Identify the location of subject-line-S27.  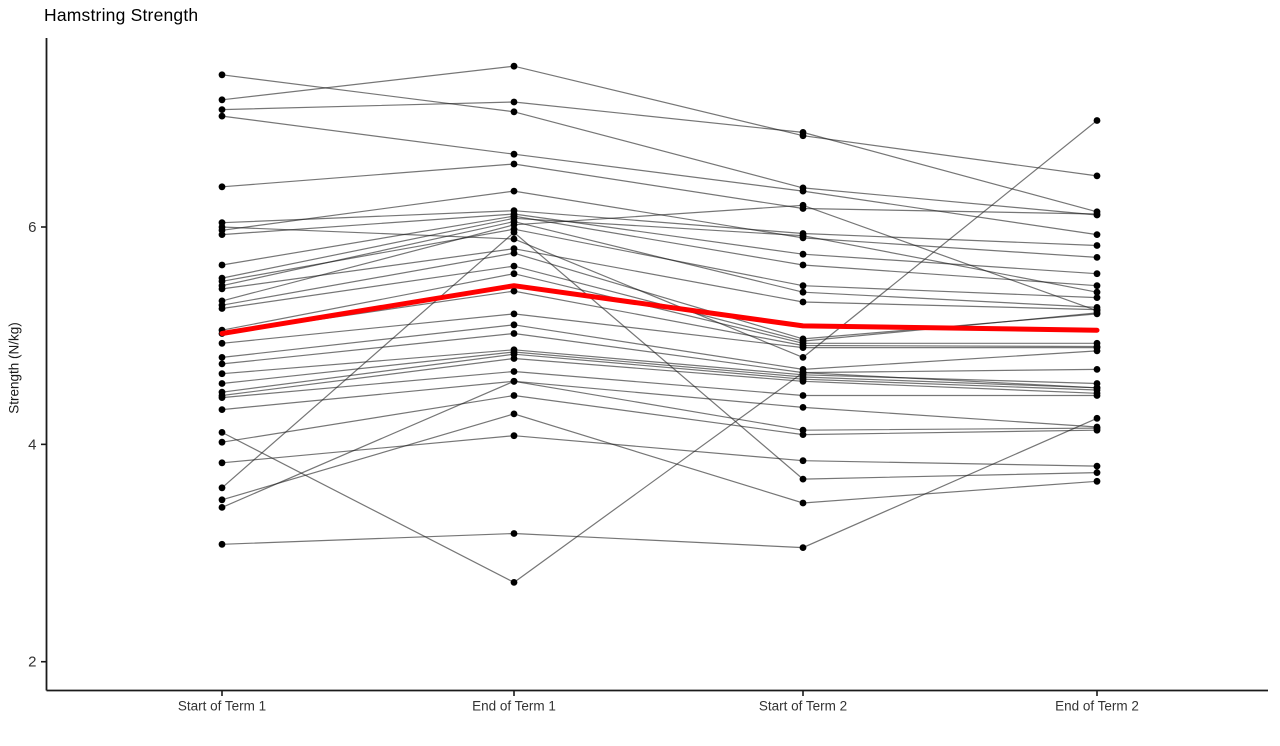
(659, 384).